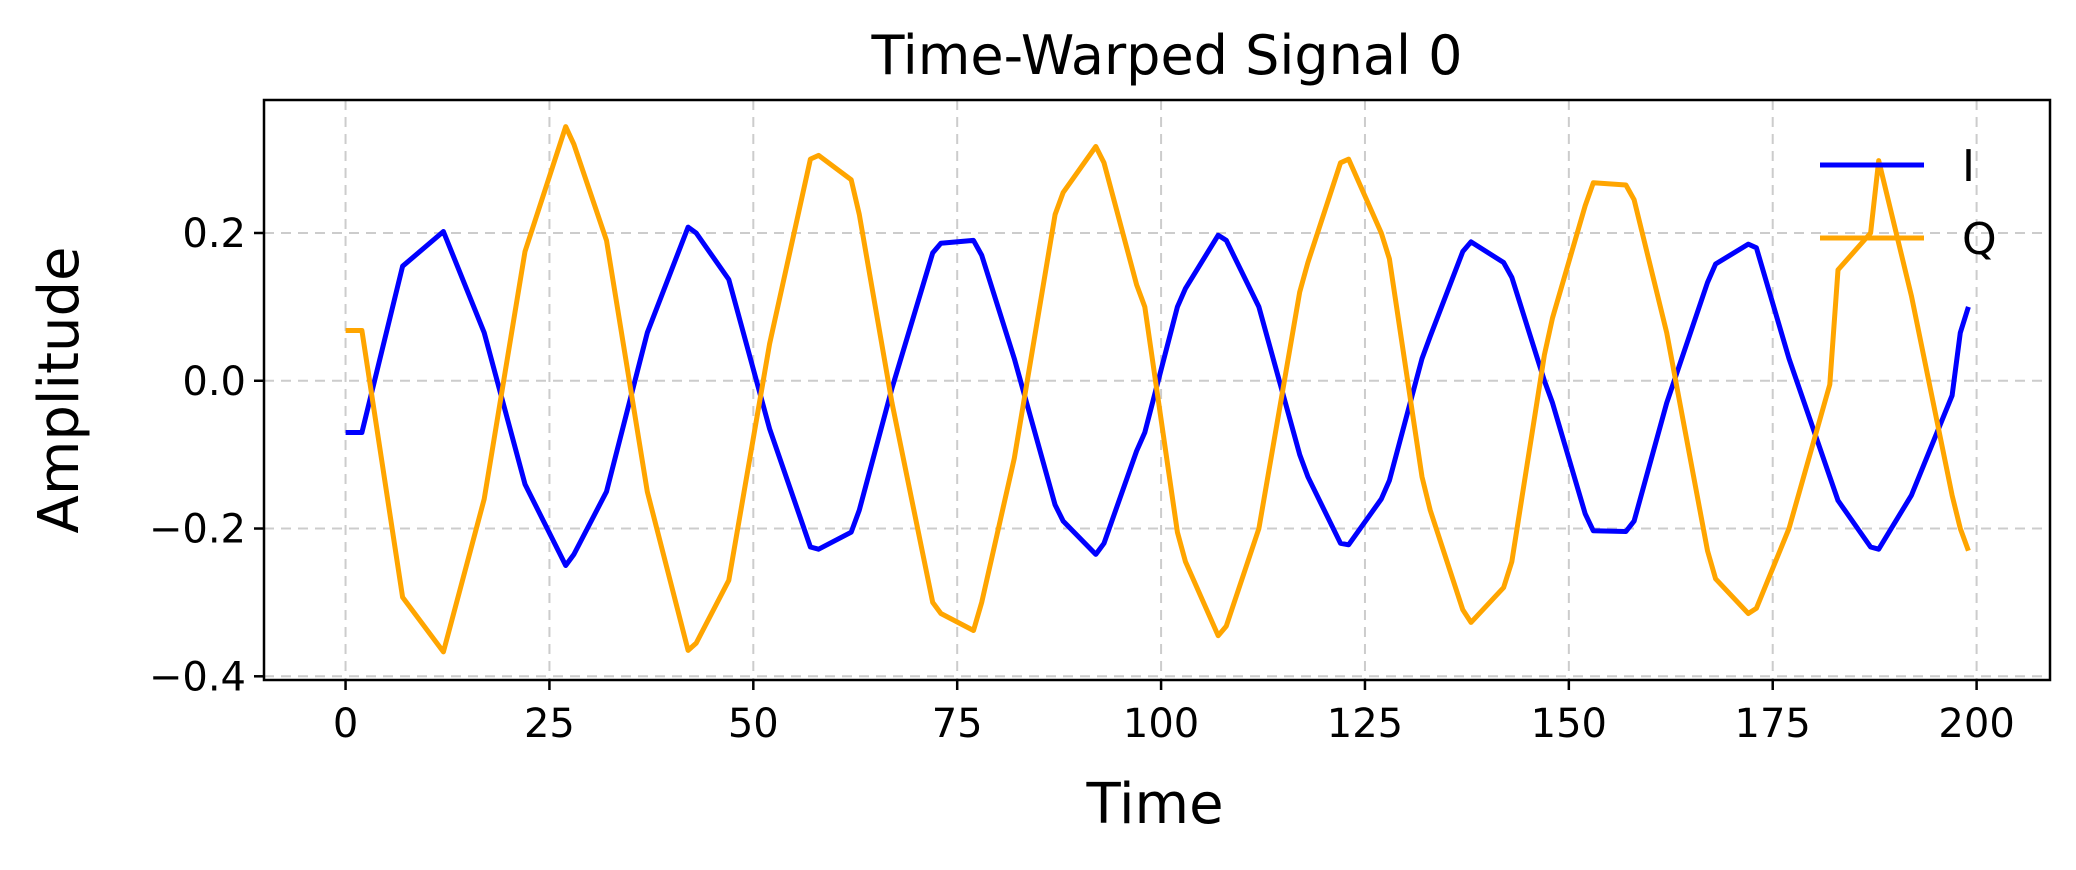  Describe the element at coordinates (1154, 804) in the screenshot. I see `x-axis-label: Time` at that location.